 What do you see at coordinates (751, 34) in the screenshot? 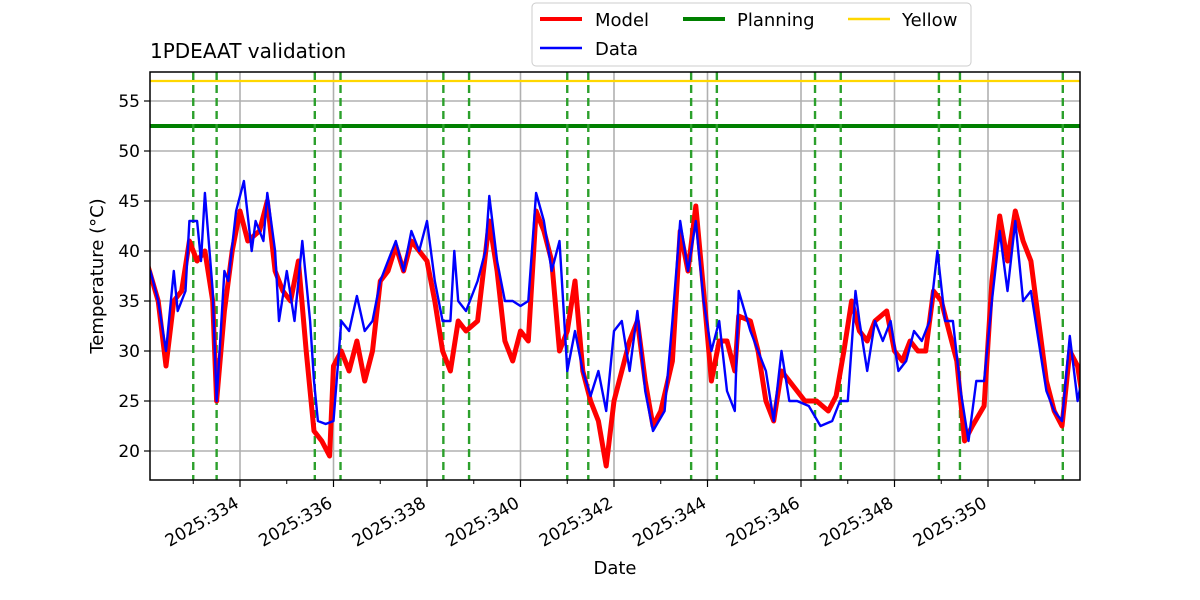
I see `legend: Model Data Planning Yellow` at bounding box center [751, 34].